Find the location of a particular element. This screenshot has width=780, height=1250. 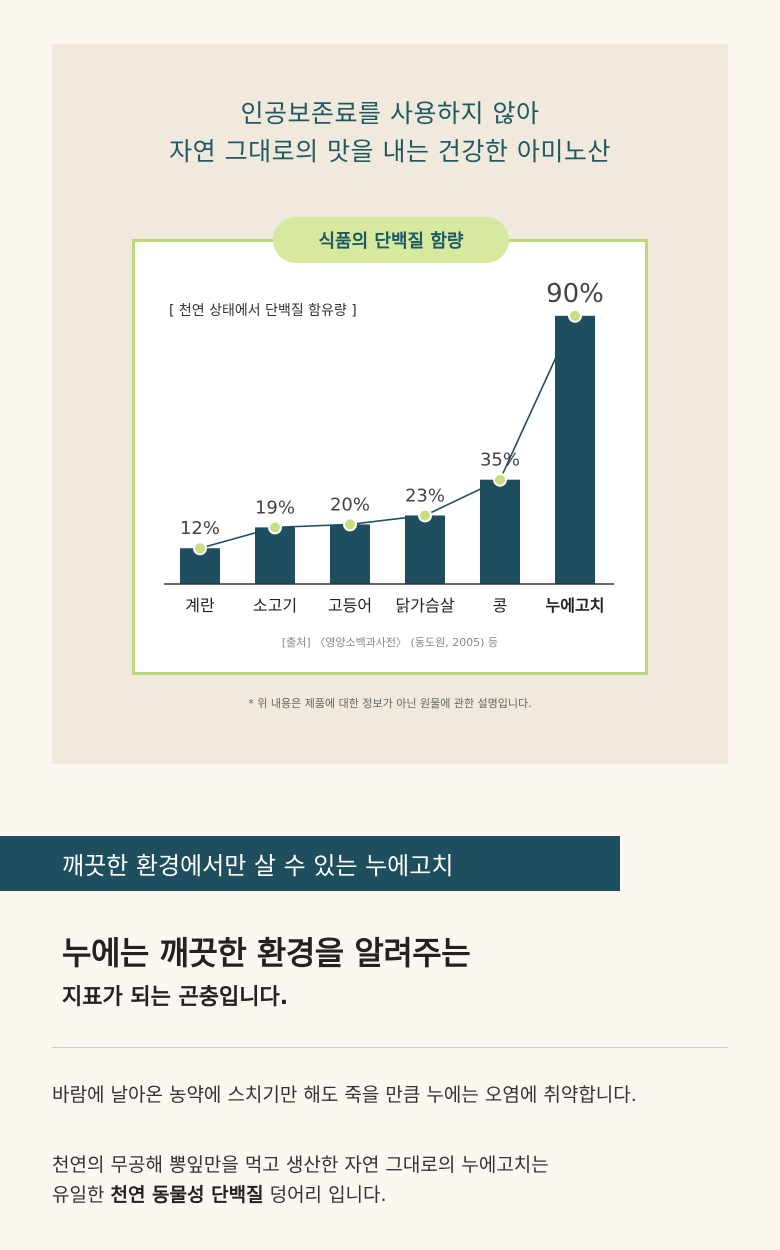

trend-line is located at coordinates (387, 432).